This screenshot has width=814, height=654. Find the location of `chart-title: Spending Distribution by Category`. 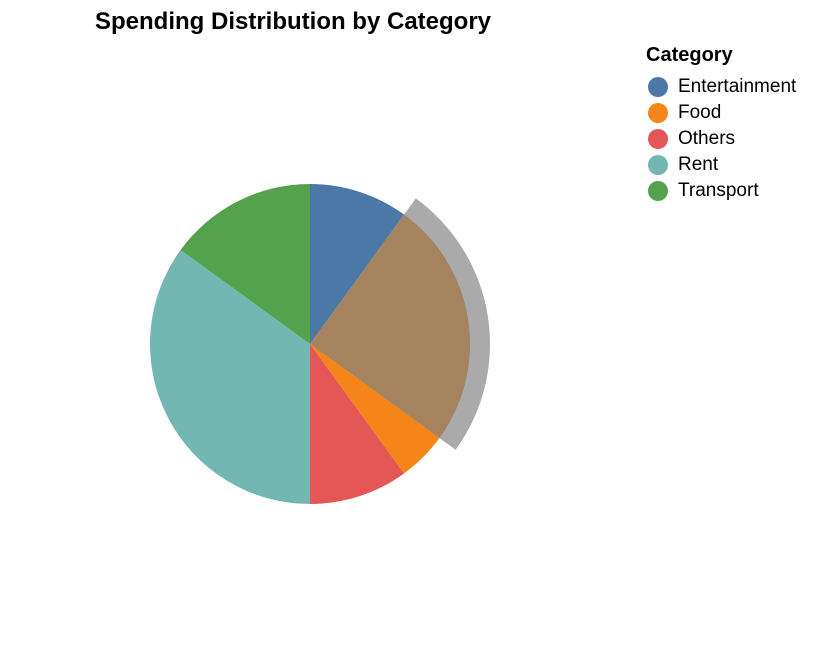

chart-title: Spending Distribution by Category is located at coordinates (293, 21).